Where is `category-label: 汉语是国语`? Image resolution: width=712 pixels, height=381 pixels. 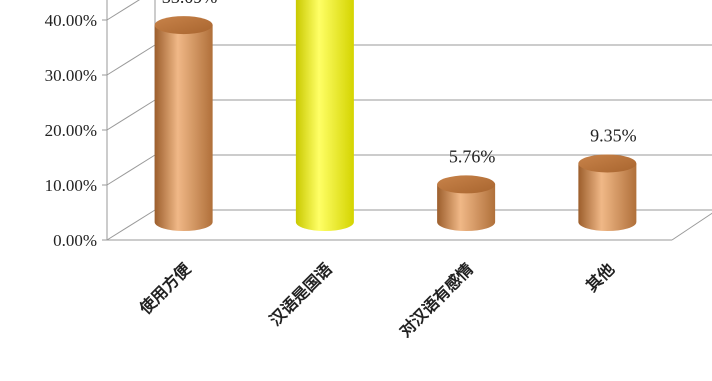
category-label: 汉语是国语 is located at coordinates (301, 294).